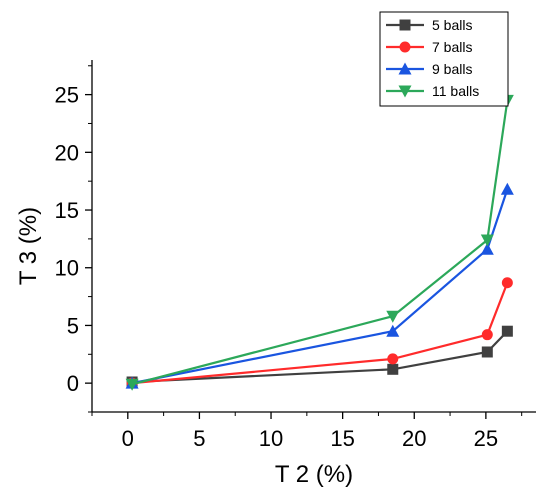  I want to click on x-tick-label: 0, so click(128, 438).